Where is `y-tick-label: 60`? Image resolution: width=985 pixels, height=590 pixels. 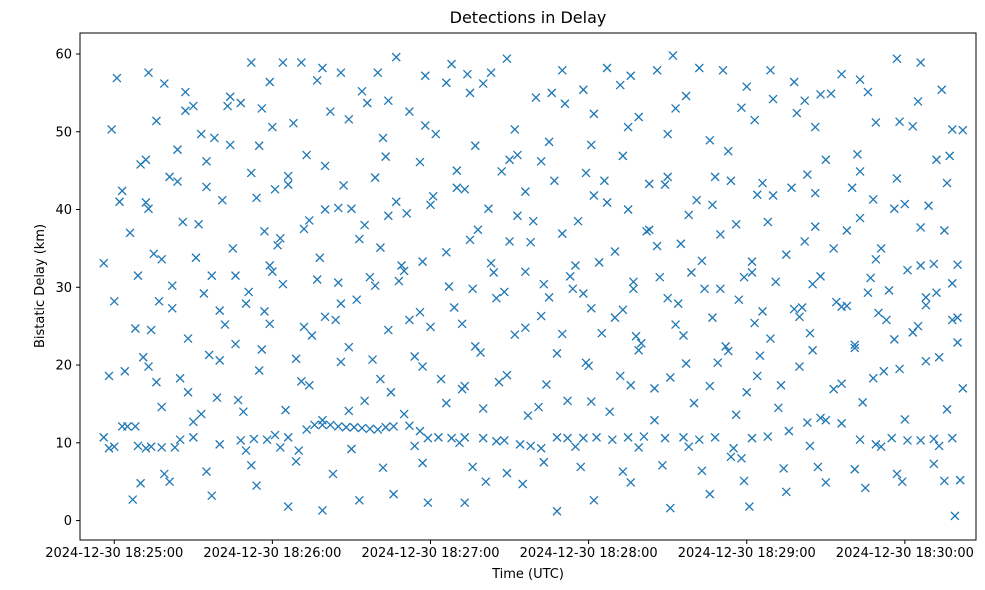
y-tick-label: 60 is located at coordinates (63, 54).